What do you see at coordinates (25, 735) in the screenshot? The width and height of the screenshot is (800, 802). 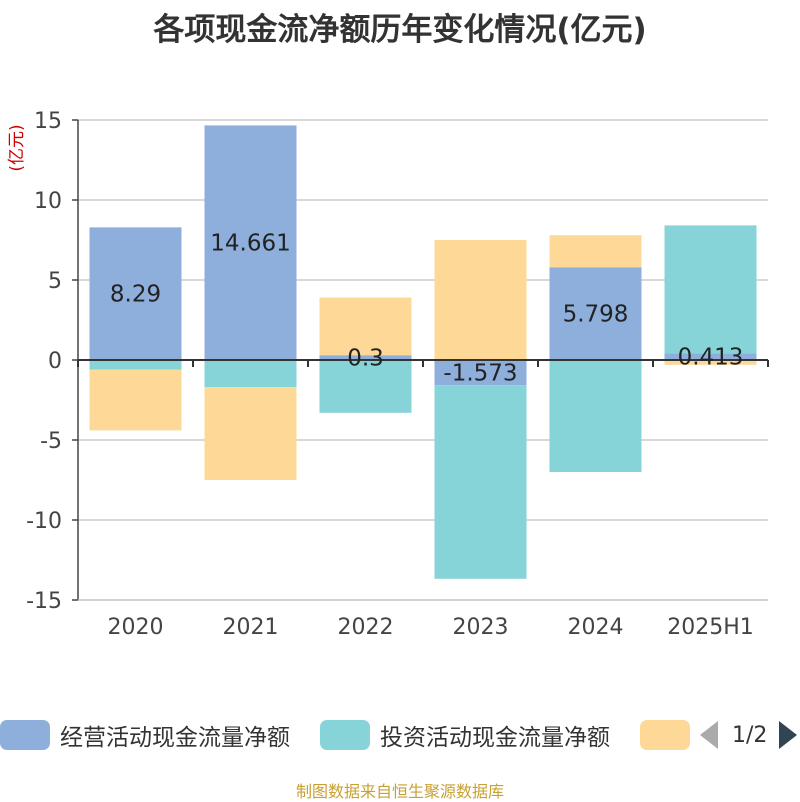 I see `legend-swatch-operating` at bounding box center [25, 735].